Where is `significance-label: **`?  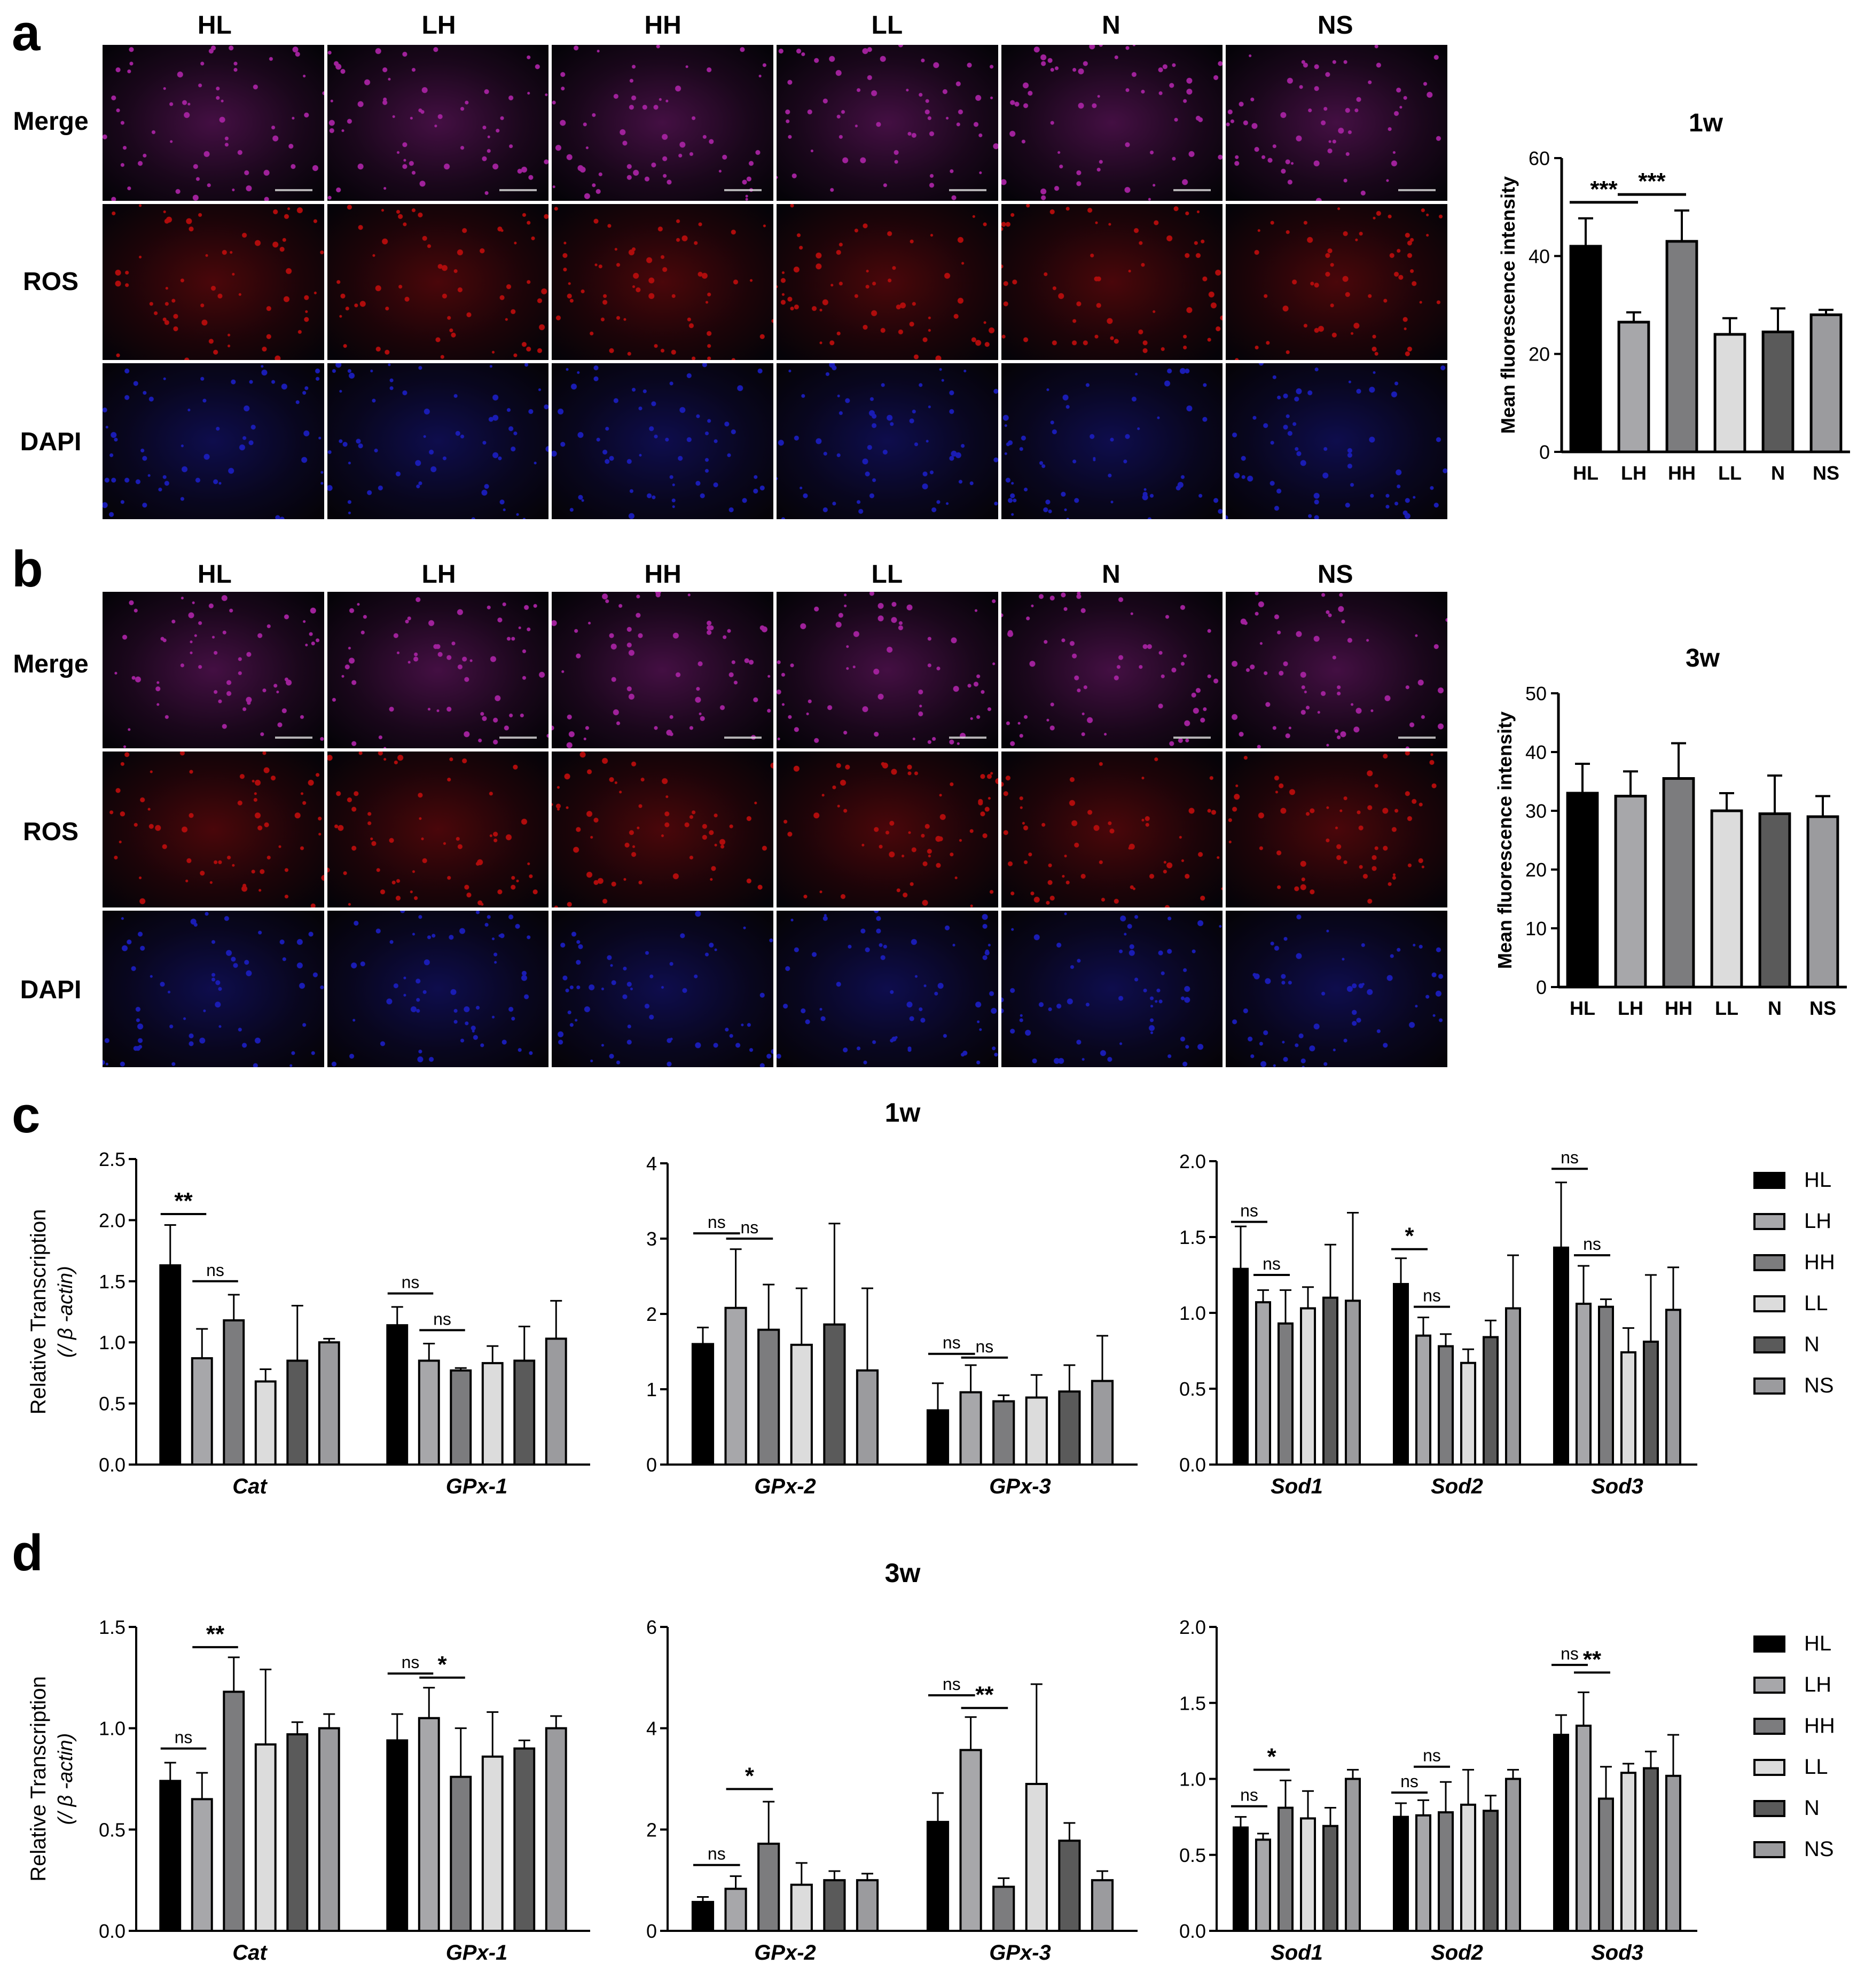
significance-label: ** is located at coordinates (183, 1201).